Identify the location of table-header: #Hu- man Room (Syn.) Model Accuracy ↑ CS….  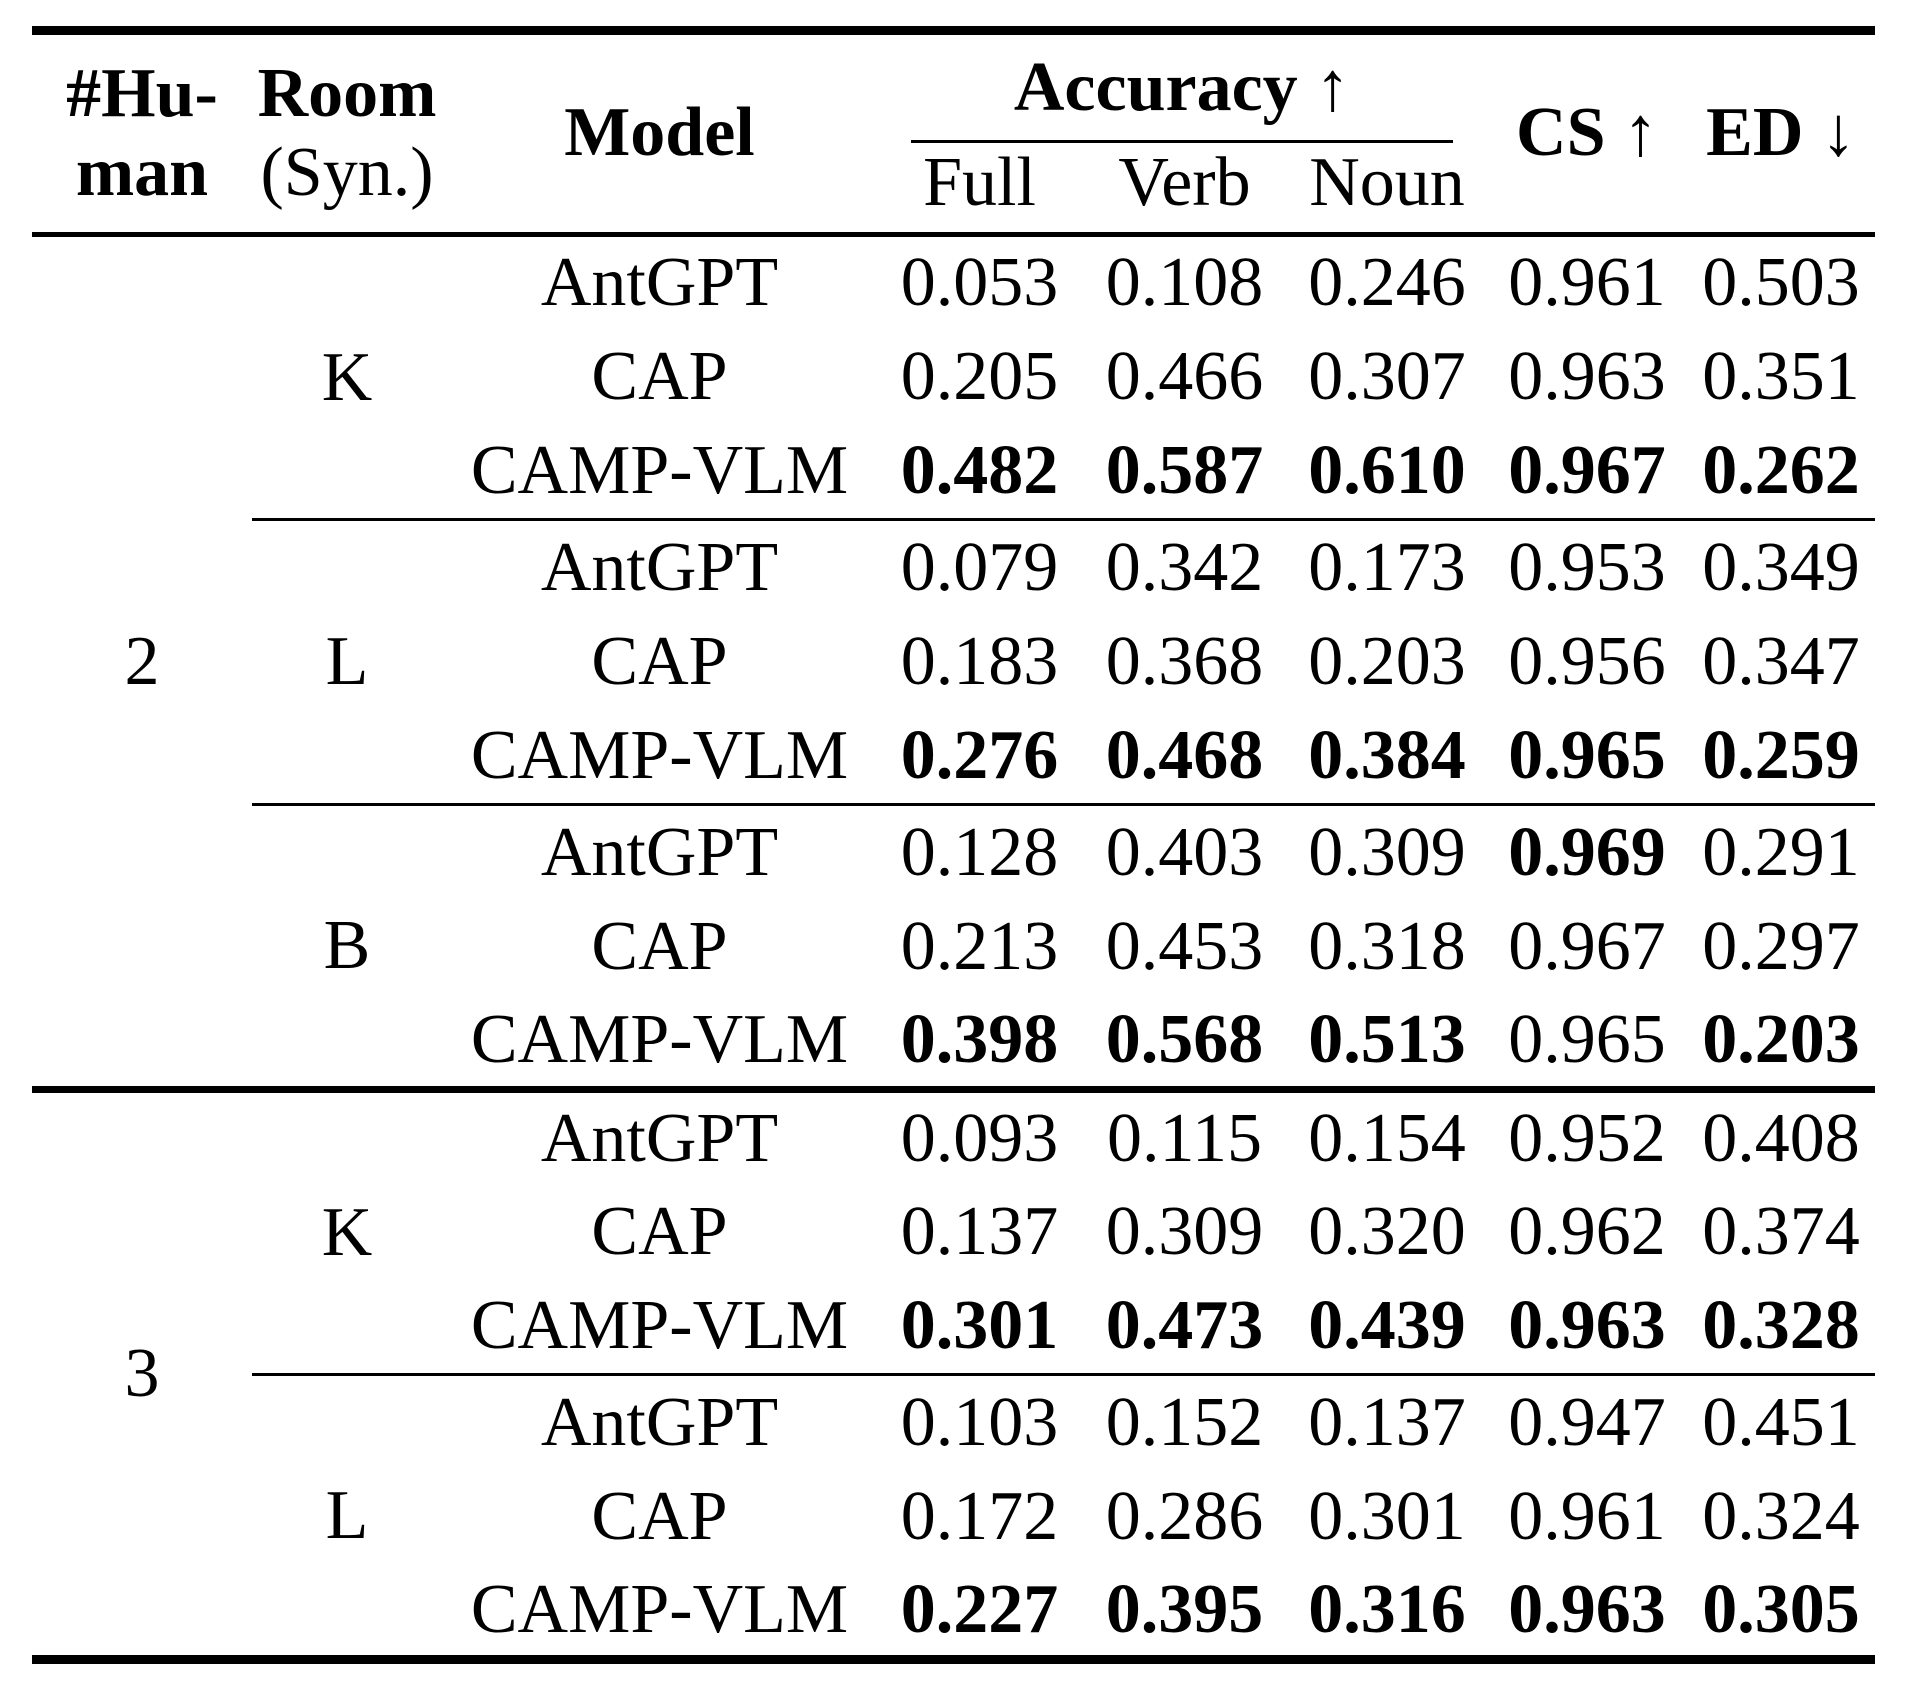
(954, 133).